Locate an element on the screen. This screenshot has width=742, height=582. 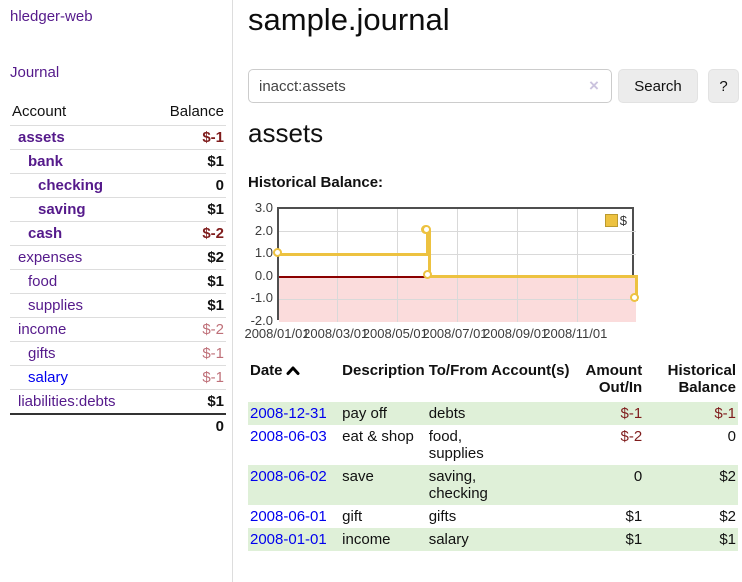
transaction-amount: $-1 is located at coordinates (631, 413).